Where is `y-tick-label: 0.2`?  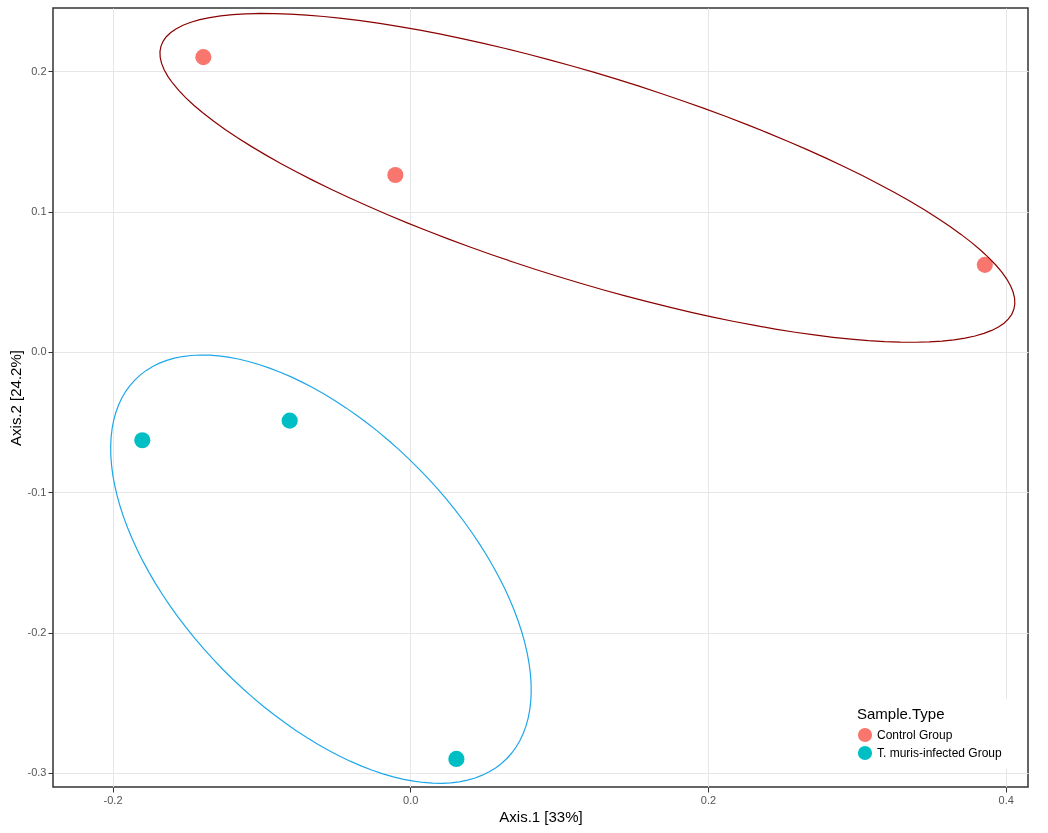
y-tick-label: 0.2 is located at coordinates (39, 70).